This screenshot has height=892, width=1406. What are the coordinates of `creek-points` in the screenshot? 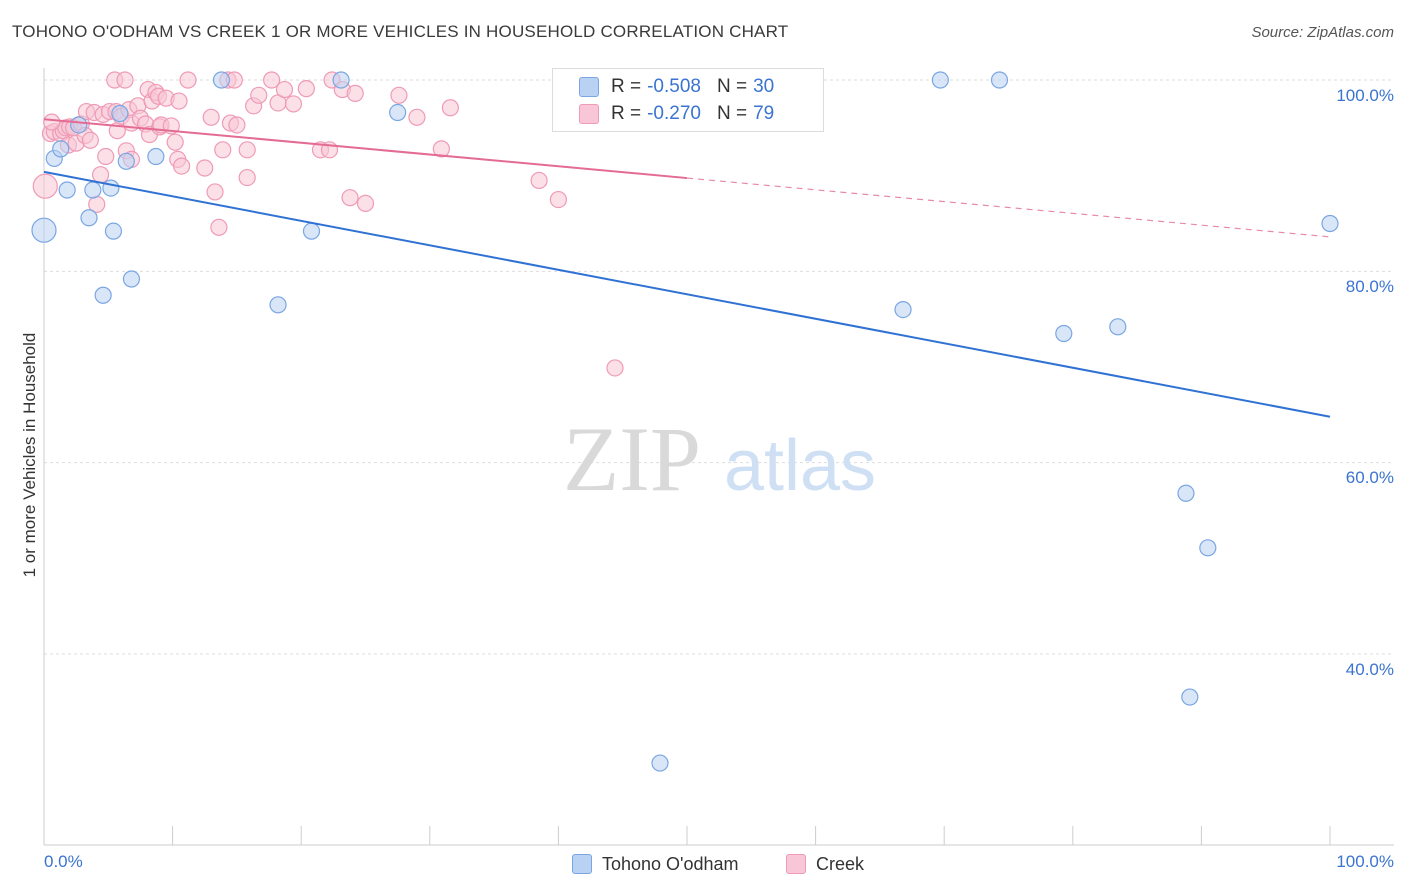 It's located at (328, 224).